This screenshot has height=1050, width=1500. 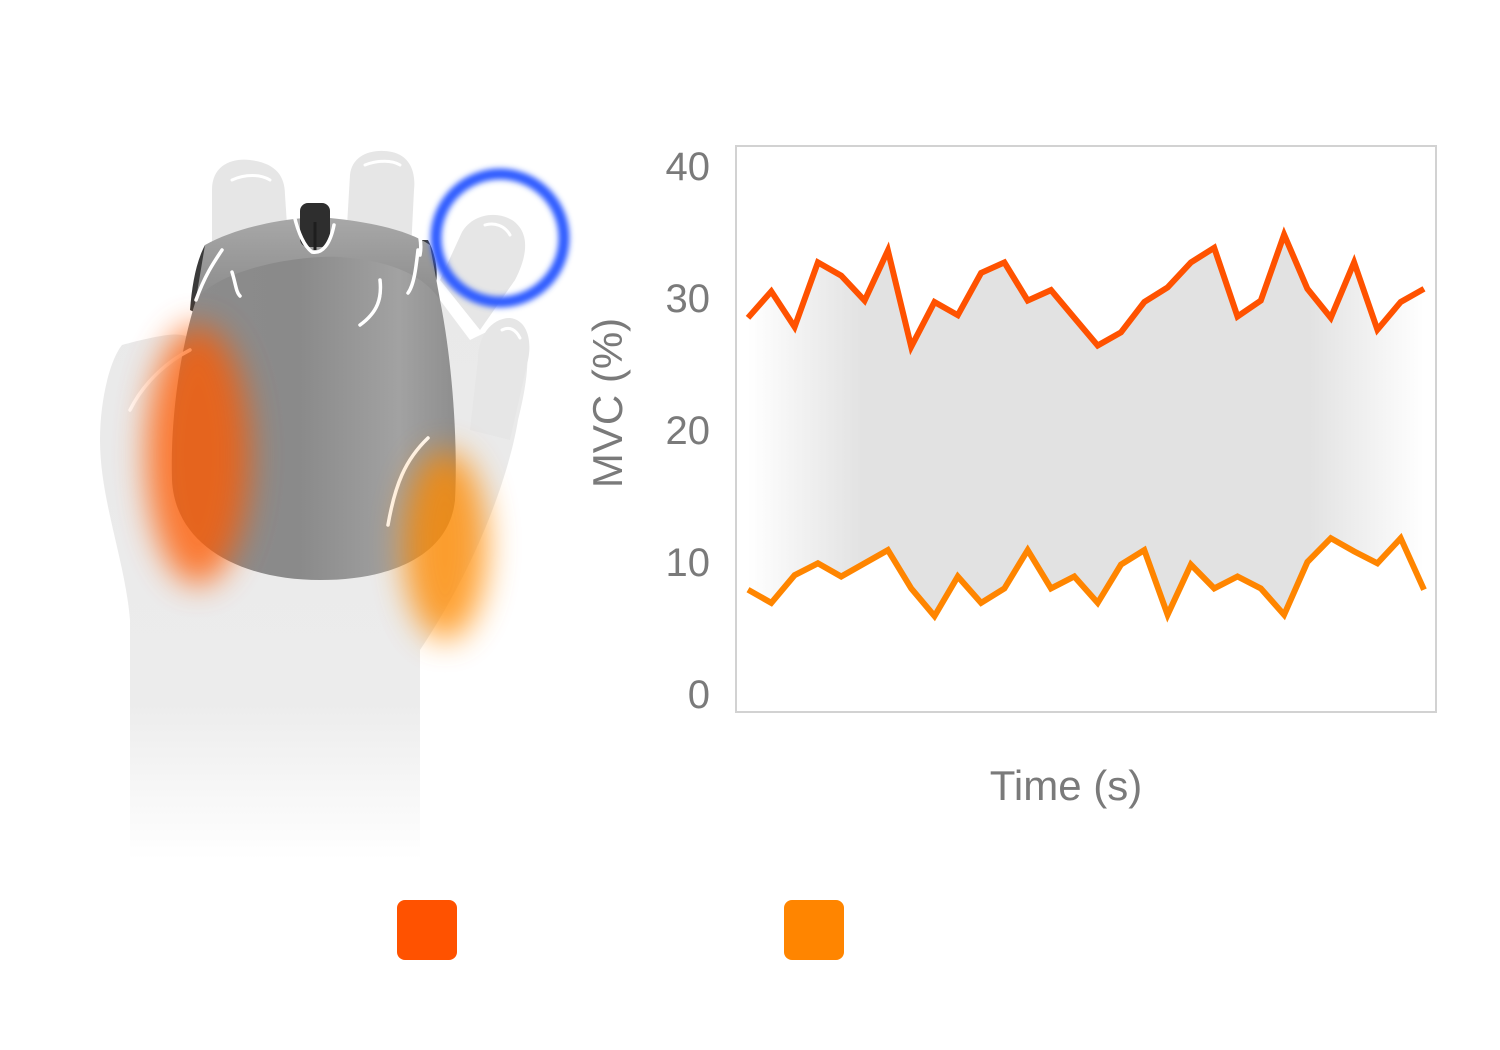 What do you see at coordinates (688, 167) in the screenshot?
I see `y-tick-label: 40` at bounding box center [688, 167].